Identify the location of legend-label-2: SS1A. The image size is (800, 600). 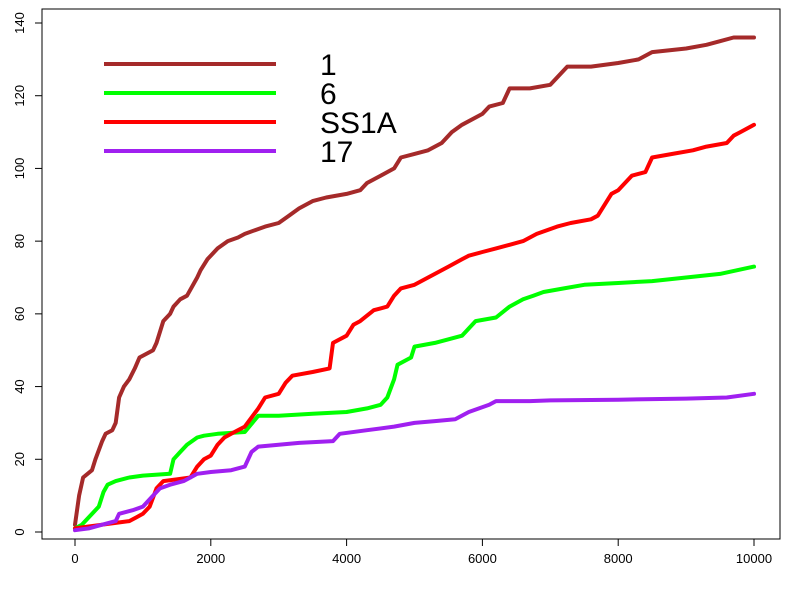
(358, 123).